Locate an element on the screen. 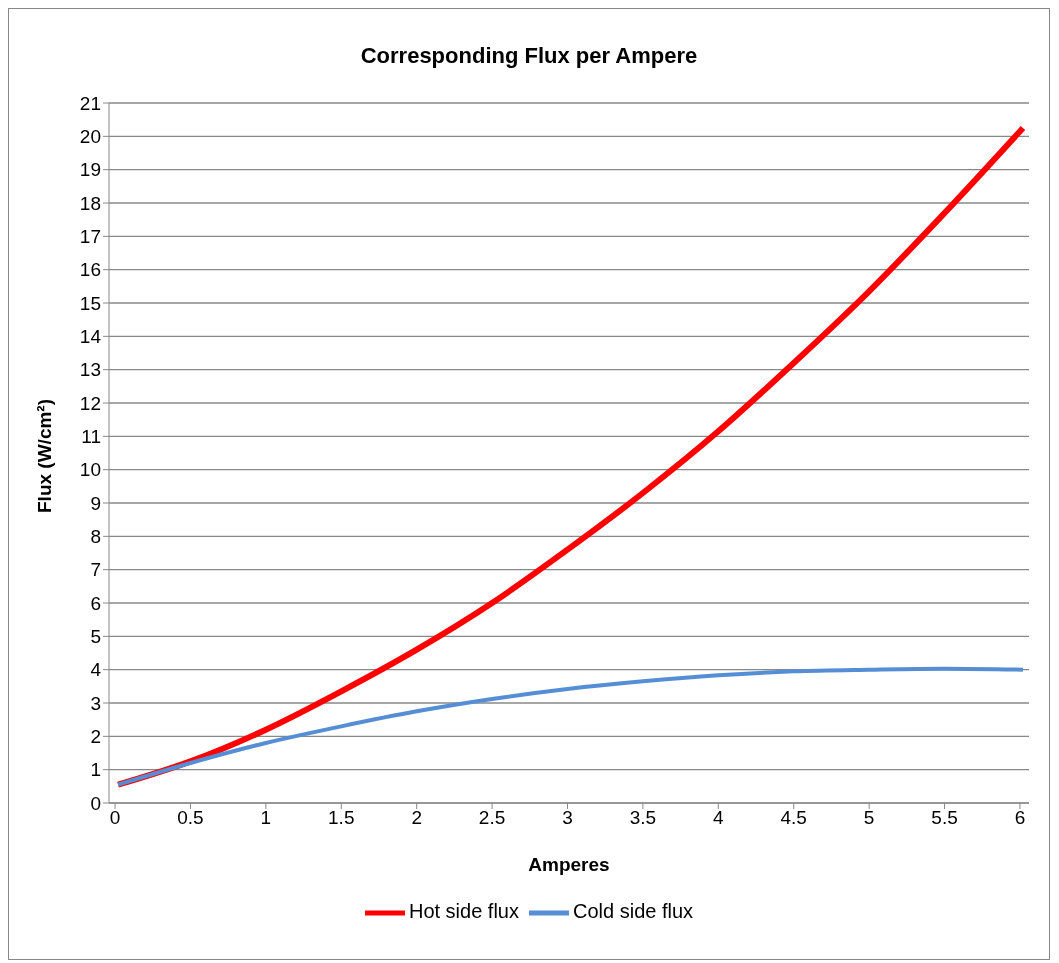 The width and height of the screenshot is (1059, 963). y-tick-label: 13 is located at coordinates (90, 370).